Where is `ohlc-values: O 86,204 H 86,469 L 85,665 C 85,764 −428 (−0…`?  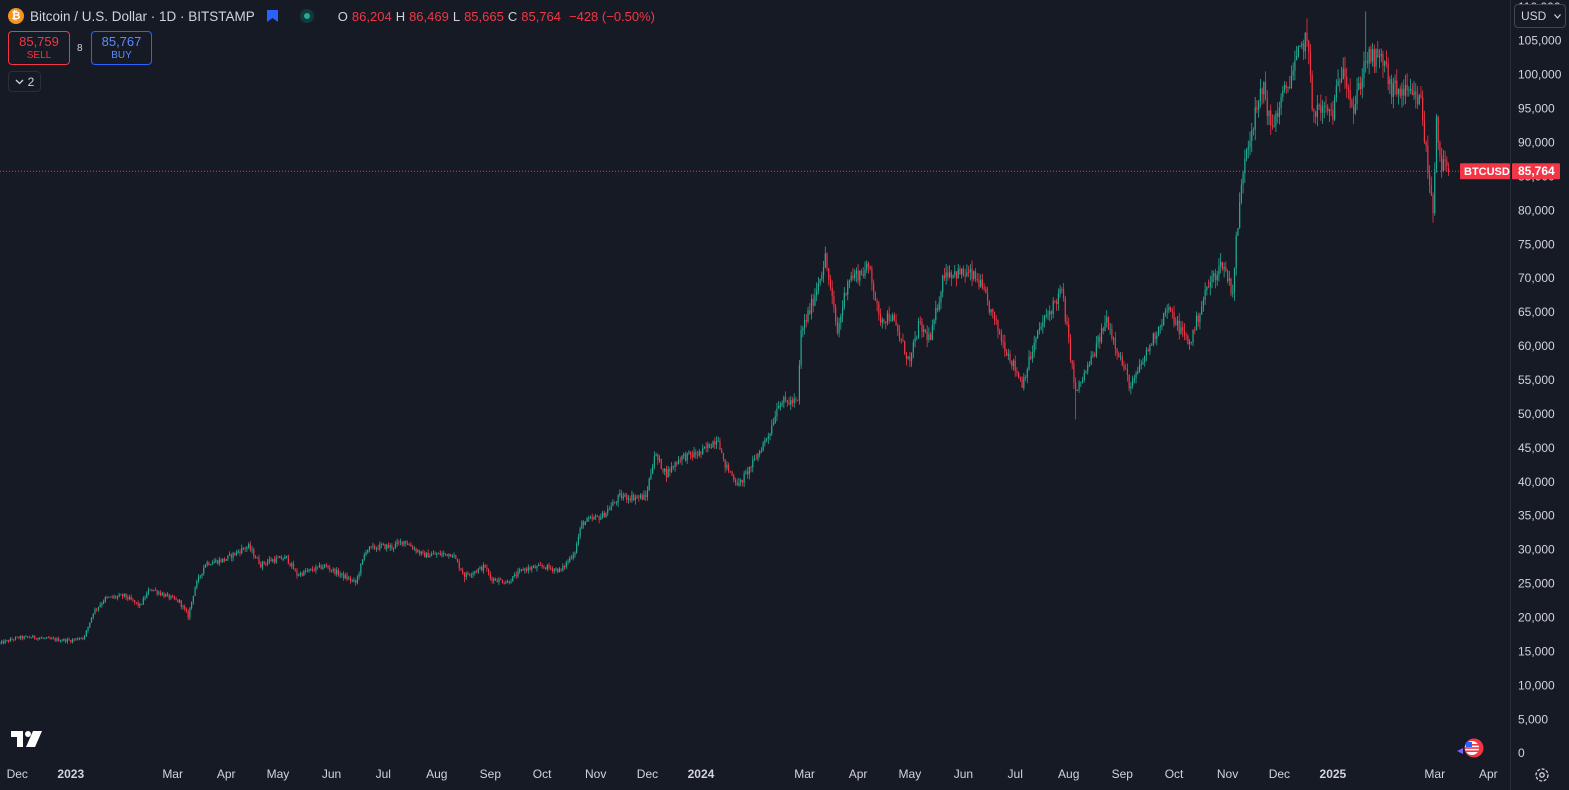
ohlc-values: O 86,204 H 86,469 L 85,665 C 85,764 −428 (−0… is located at coordinates (496, 16).